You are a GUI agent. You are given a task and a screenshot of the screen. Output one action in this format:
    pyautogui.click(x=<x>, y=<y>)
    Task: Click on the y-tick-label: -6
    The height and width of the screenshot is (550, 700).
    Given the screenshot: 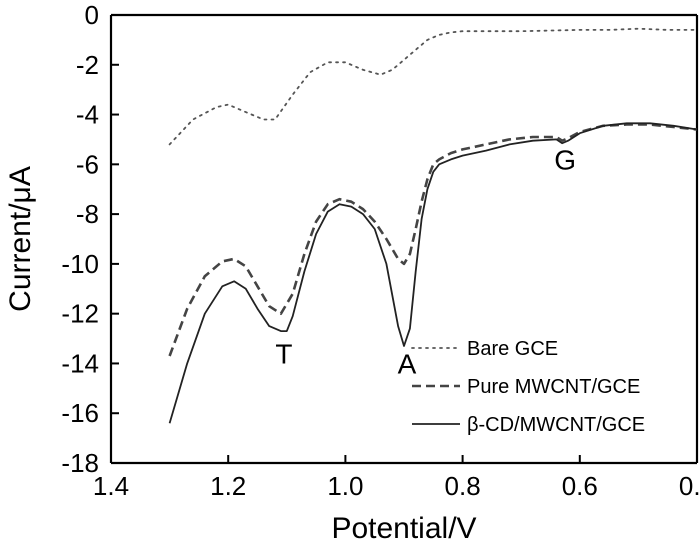 What is the action you would take?
    pyautogui.click(x=87, y=164)
    